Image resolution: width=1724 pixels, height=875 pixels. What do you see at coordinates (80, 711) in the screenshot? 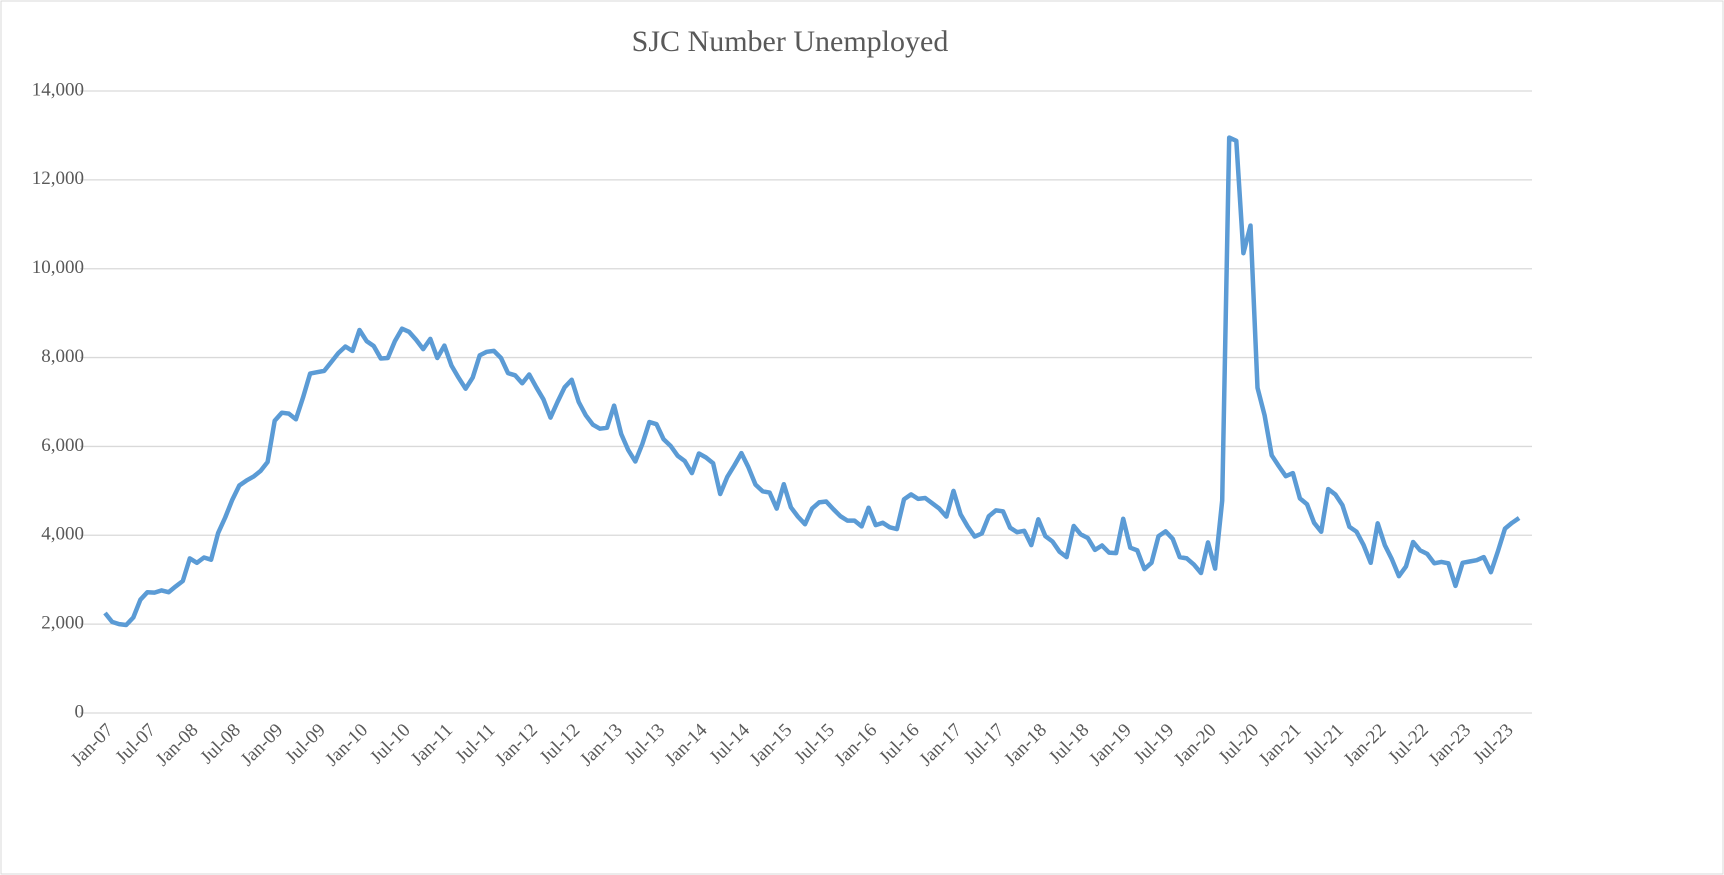
I see `y-tick-label: 0` at bounding box center [80, 711].